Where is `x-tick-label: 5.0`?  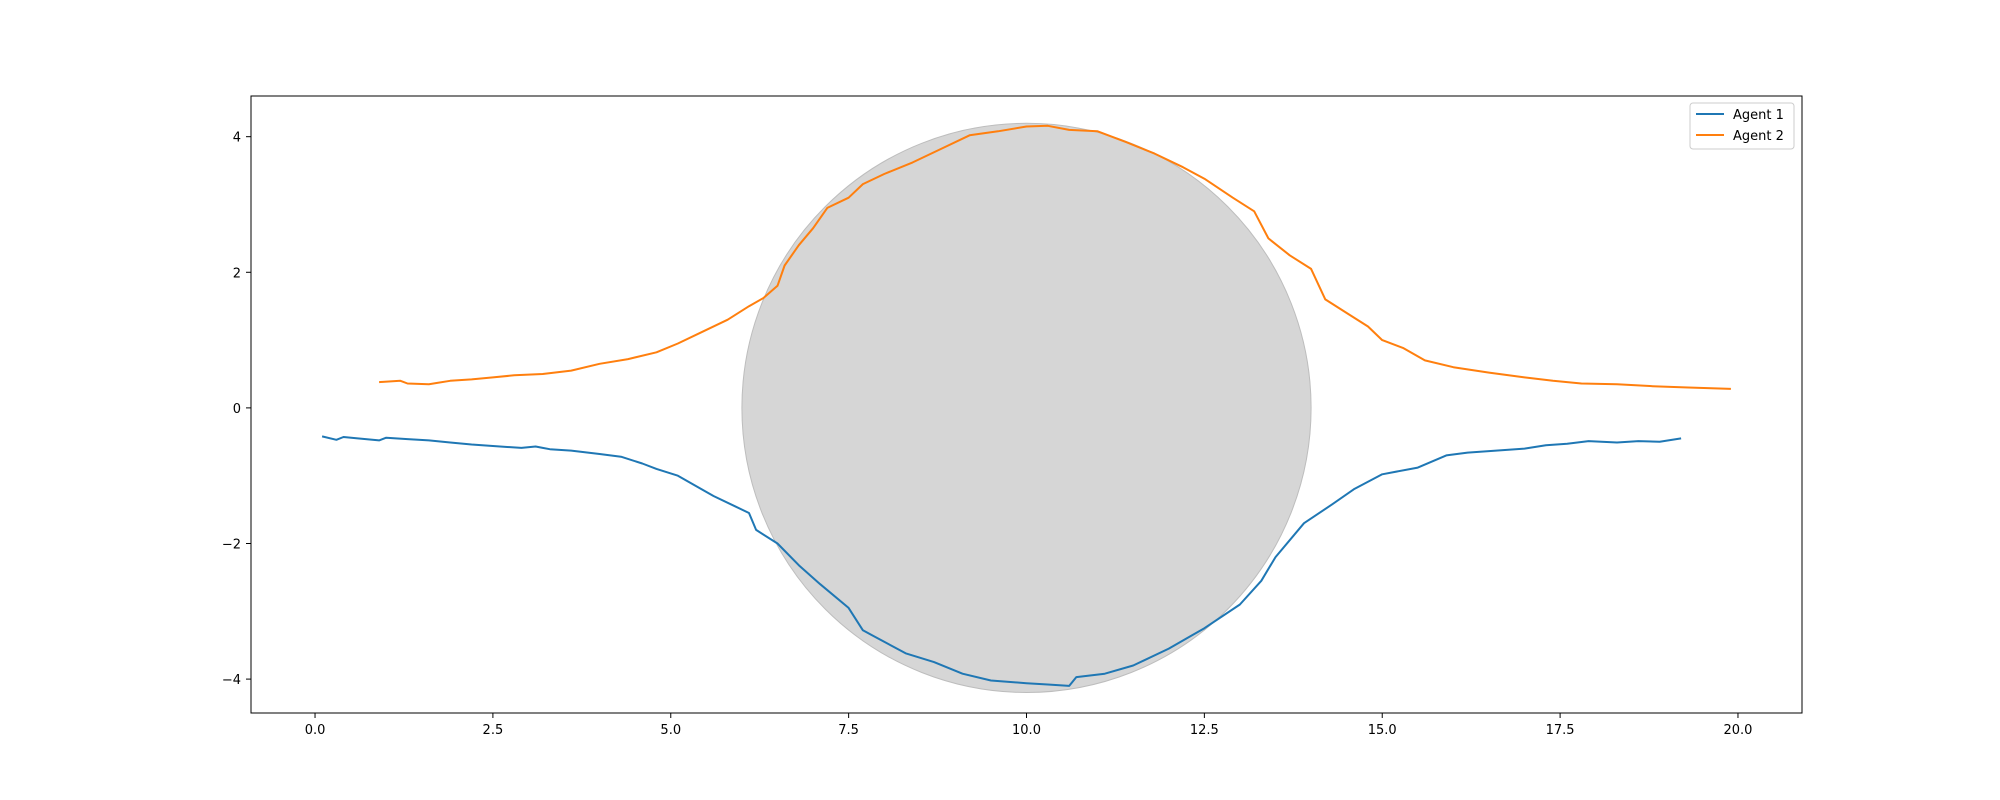
x-tick-label: 5.0 is located at coordinates (670, 730).